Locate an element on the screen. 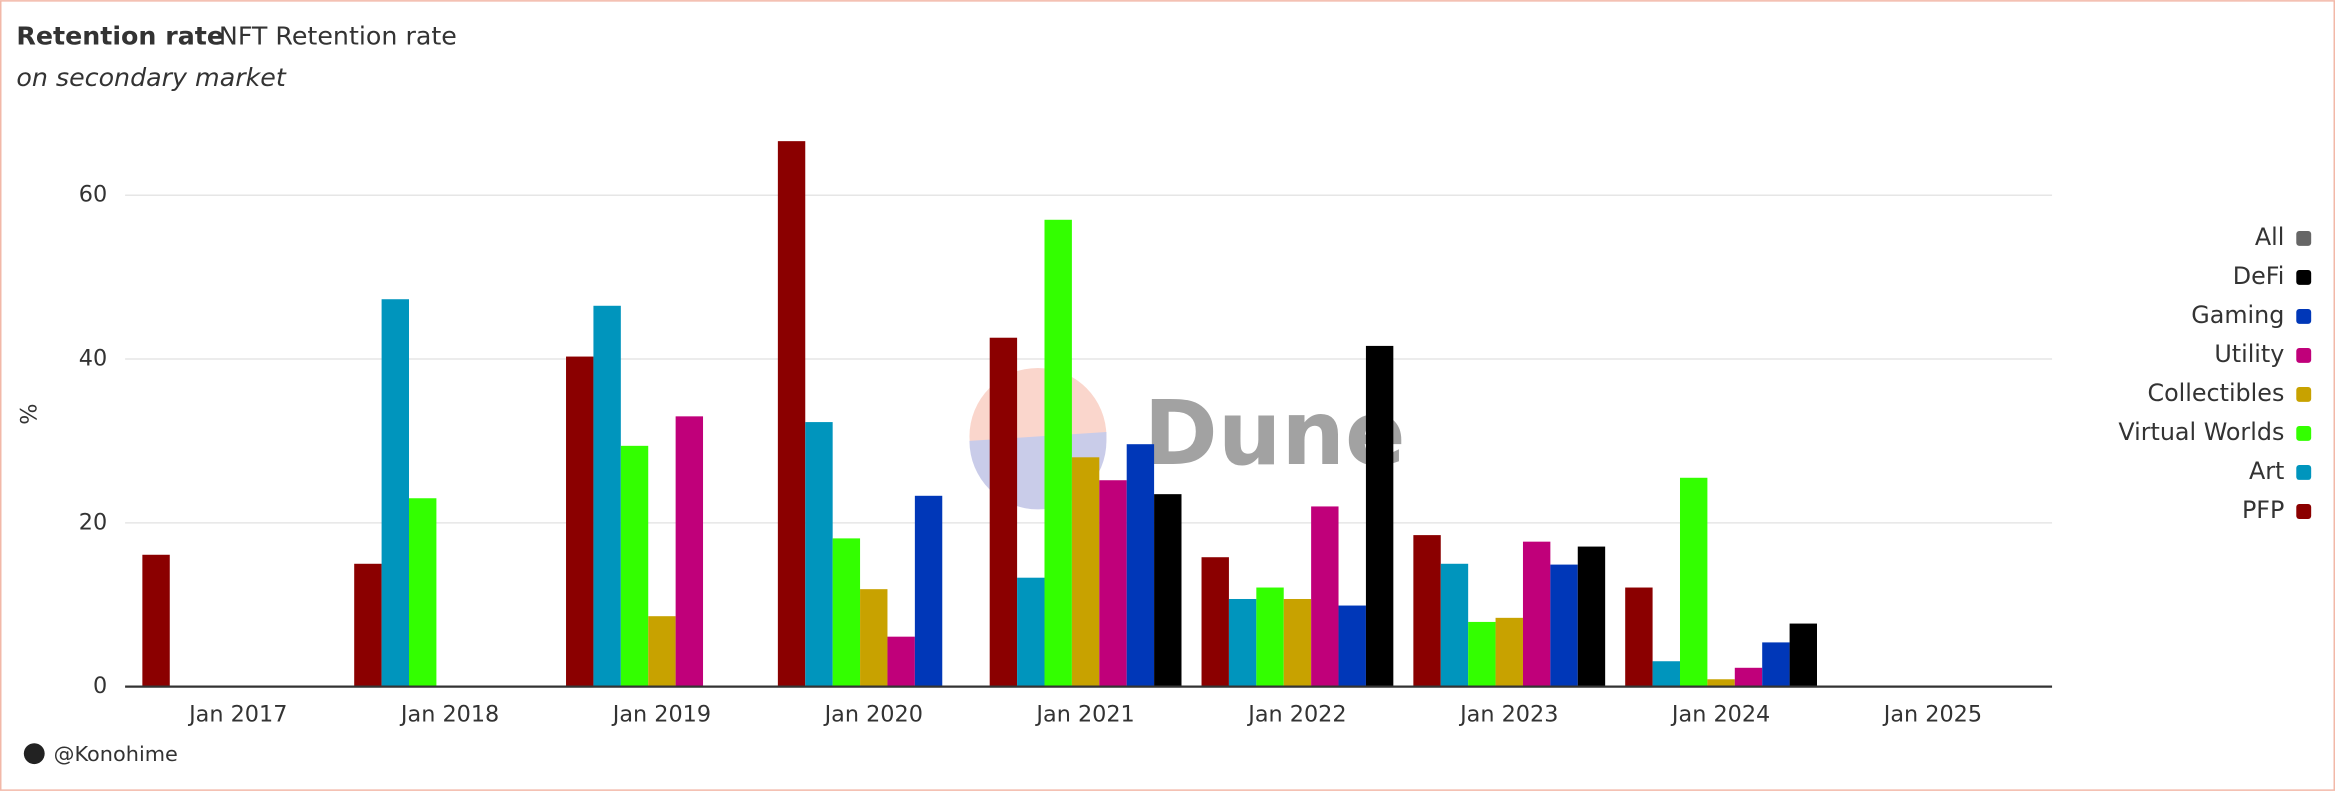  legend-label: Gaming is located at coordinates (2237, 315).